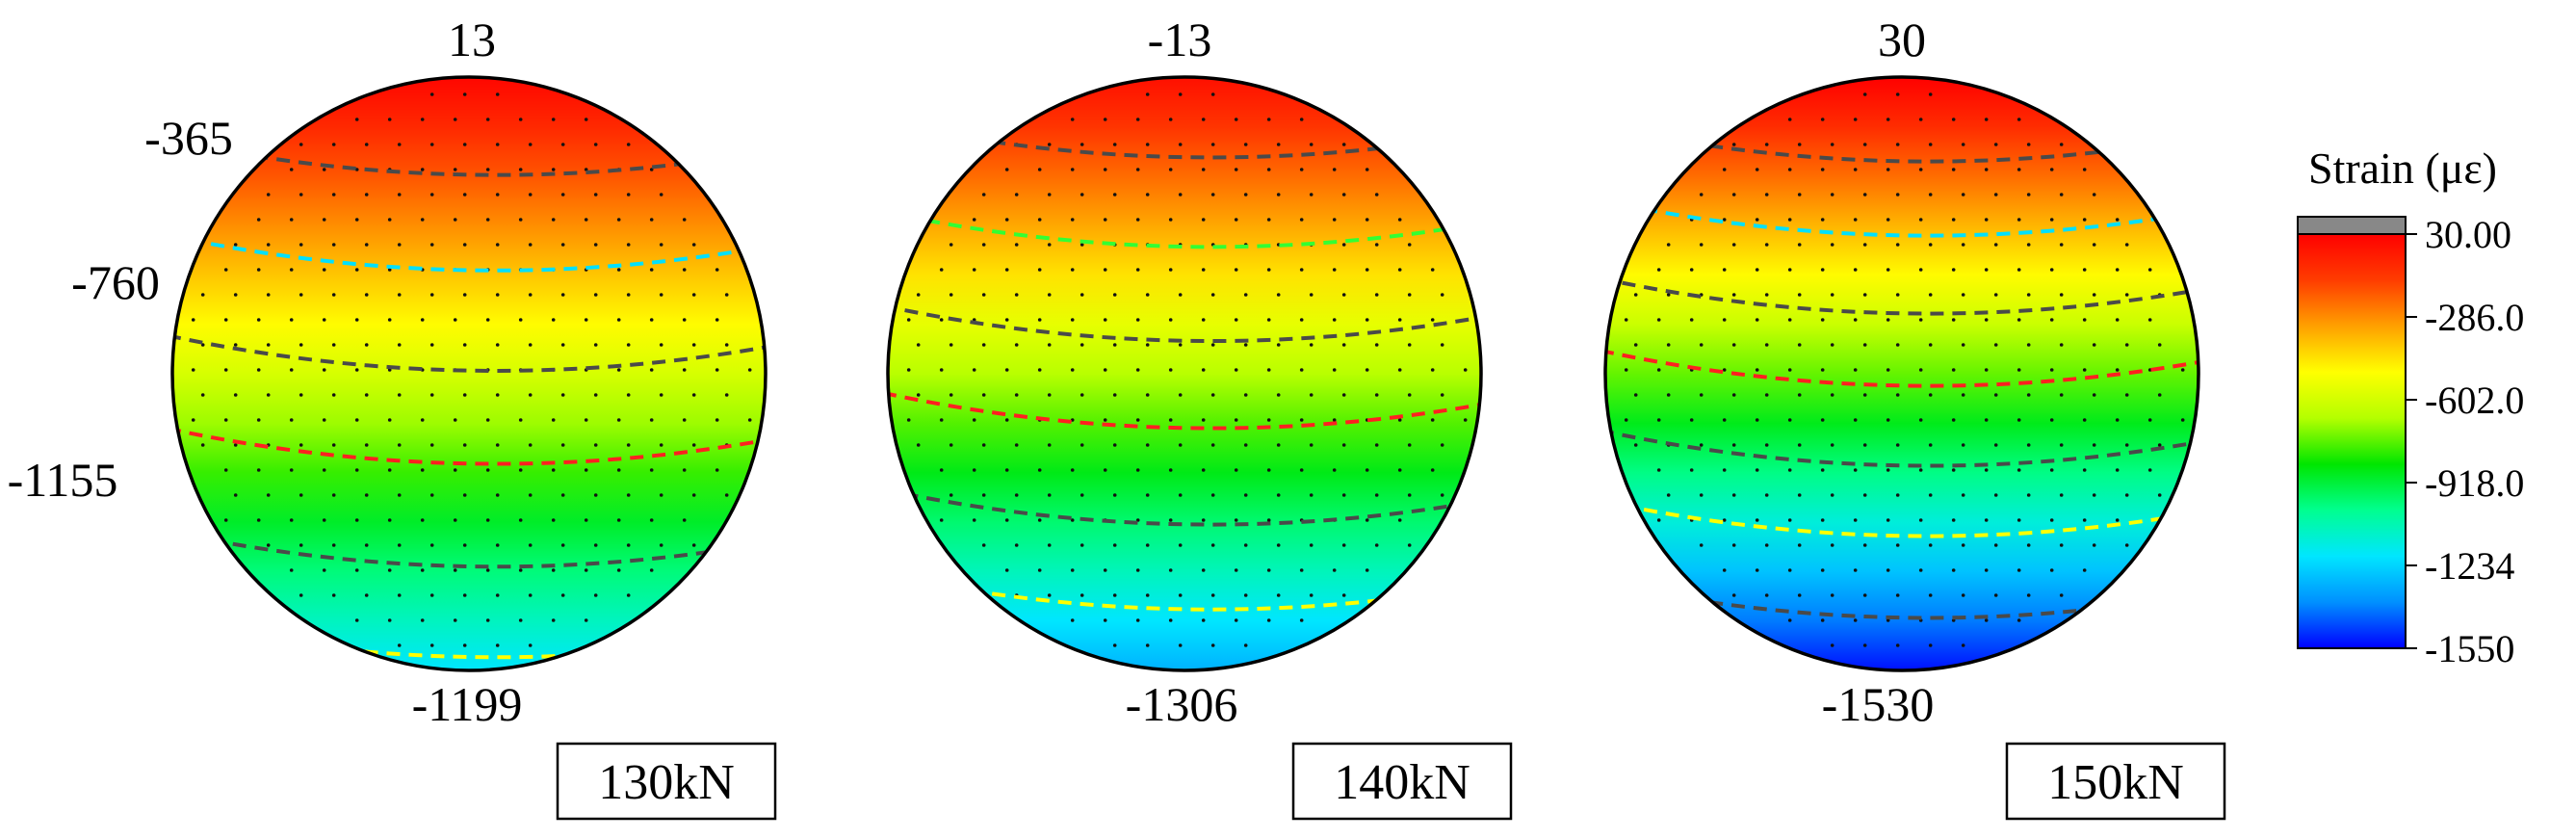 The width and height of the screenshot is (2576, 839). Describe the element at coordinates (2469, 566) in the screenshot. I see `colorbar-tick-label: -1234` at that location.